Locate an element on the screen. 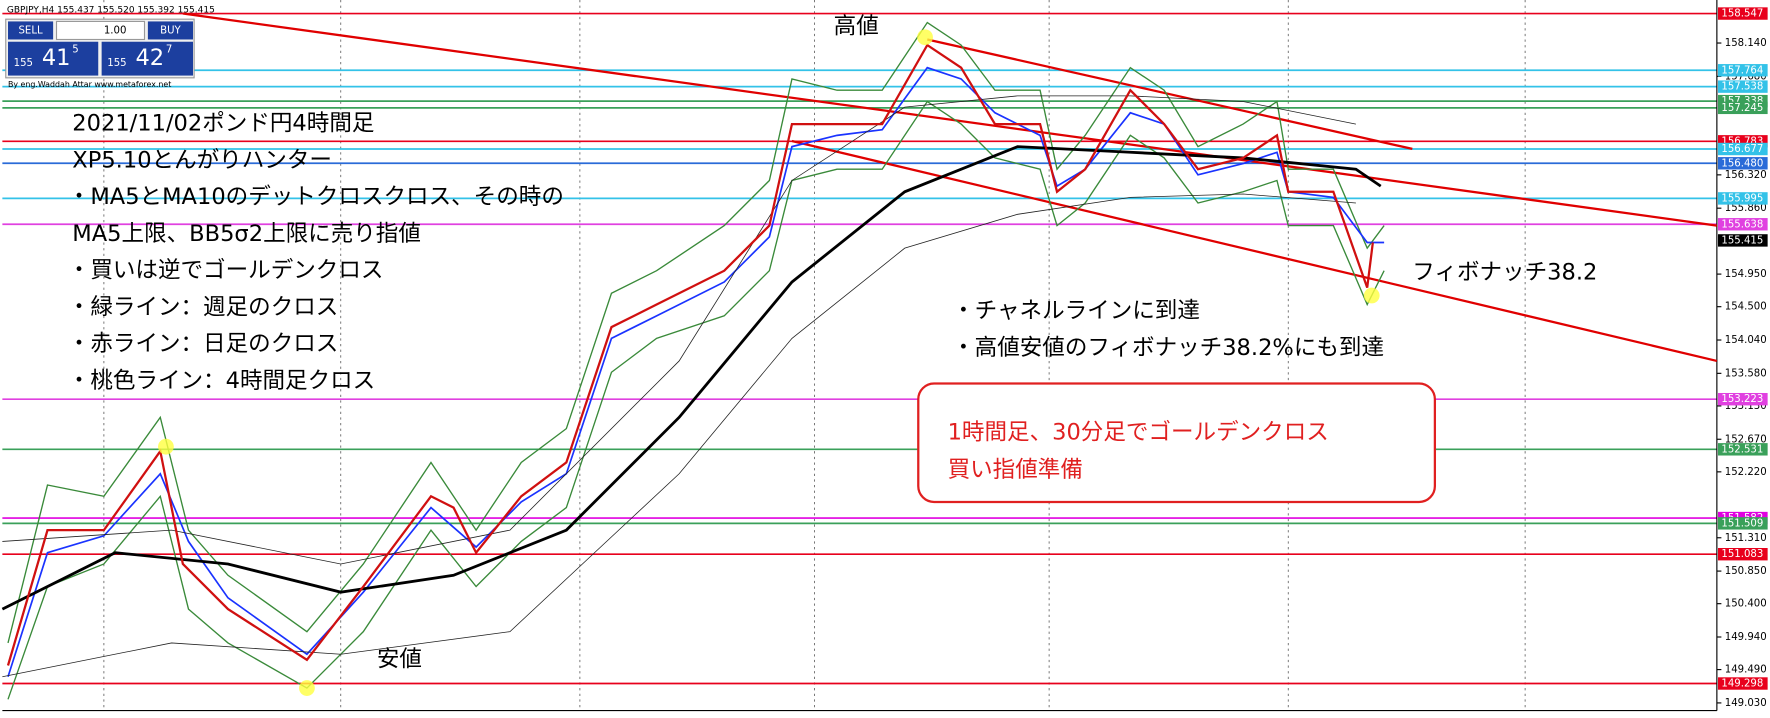  buy-button is located at coordinates (170, 30).